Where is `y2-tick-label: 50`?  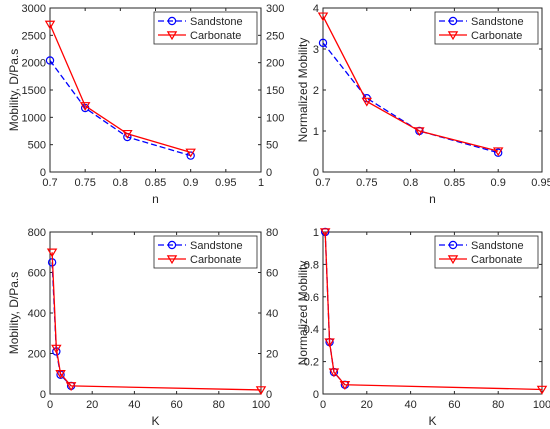
y2-tick-label: 50 is located at coordinates (272, 146).